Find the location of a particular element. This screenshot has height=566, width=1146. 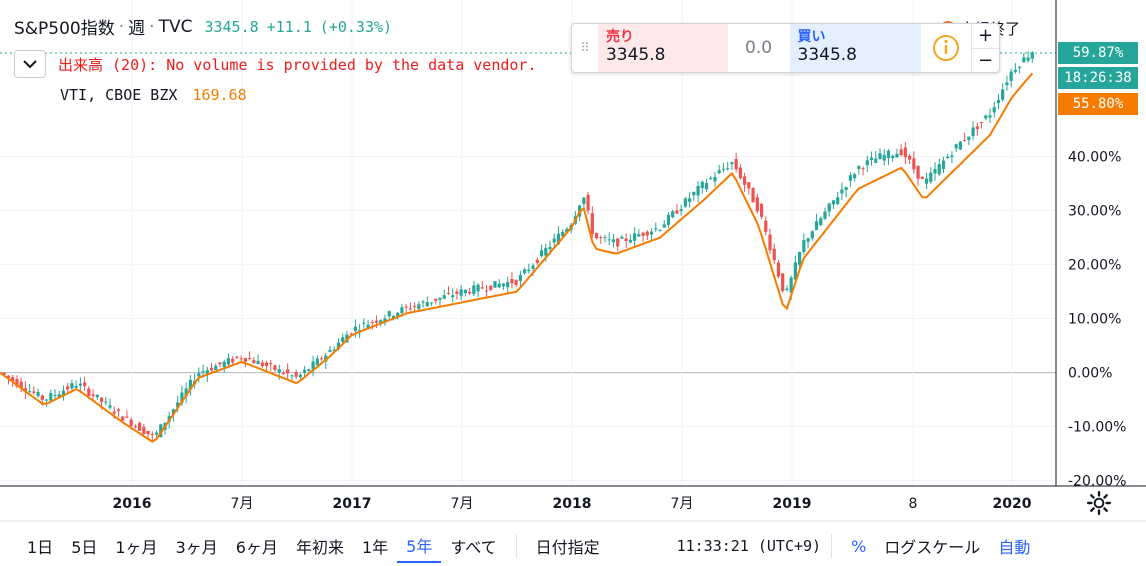

spread-value: 0.0 is located at coordinates (759, 48).